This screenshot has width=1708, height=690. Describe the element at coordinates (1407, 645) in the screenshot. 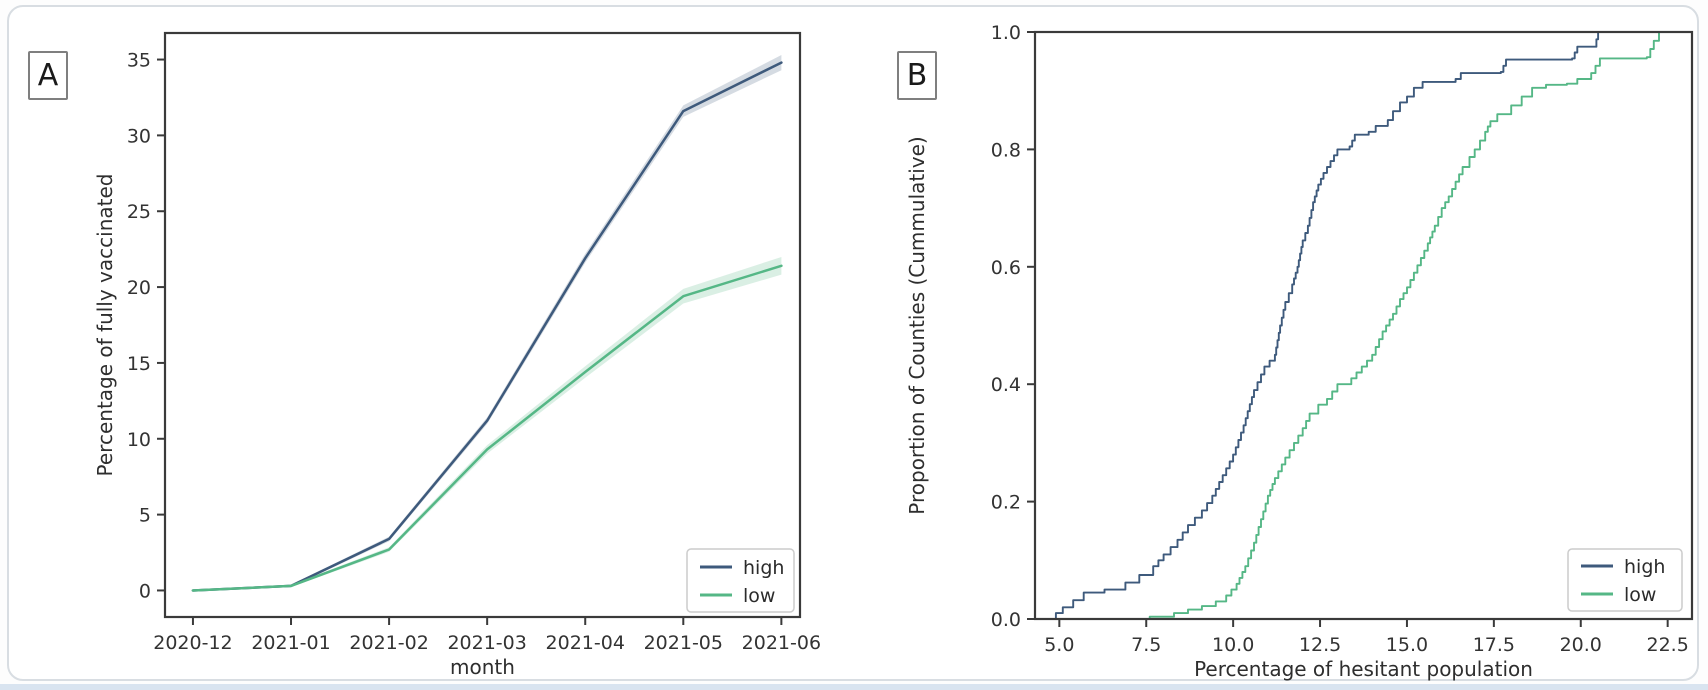

I see `x-tick-label: 15.0` at that location.